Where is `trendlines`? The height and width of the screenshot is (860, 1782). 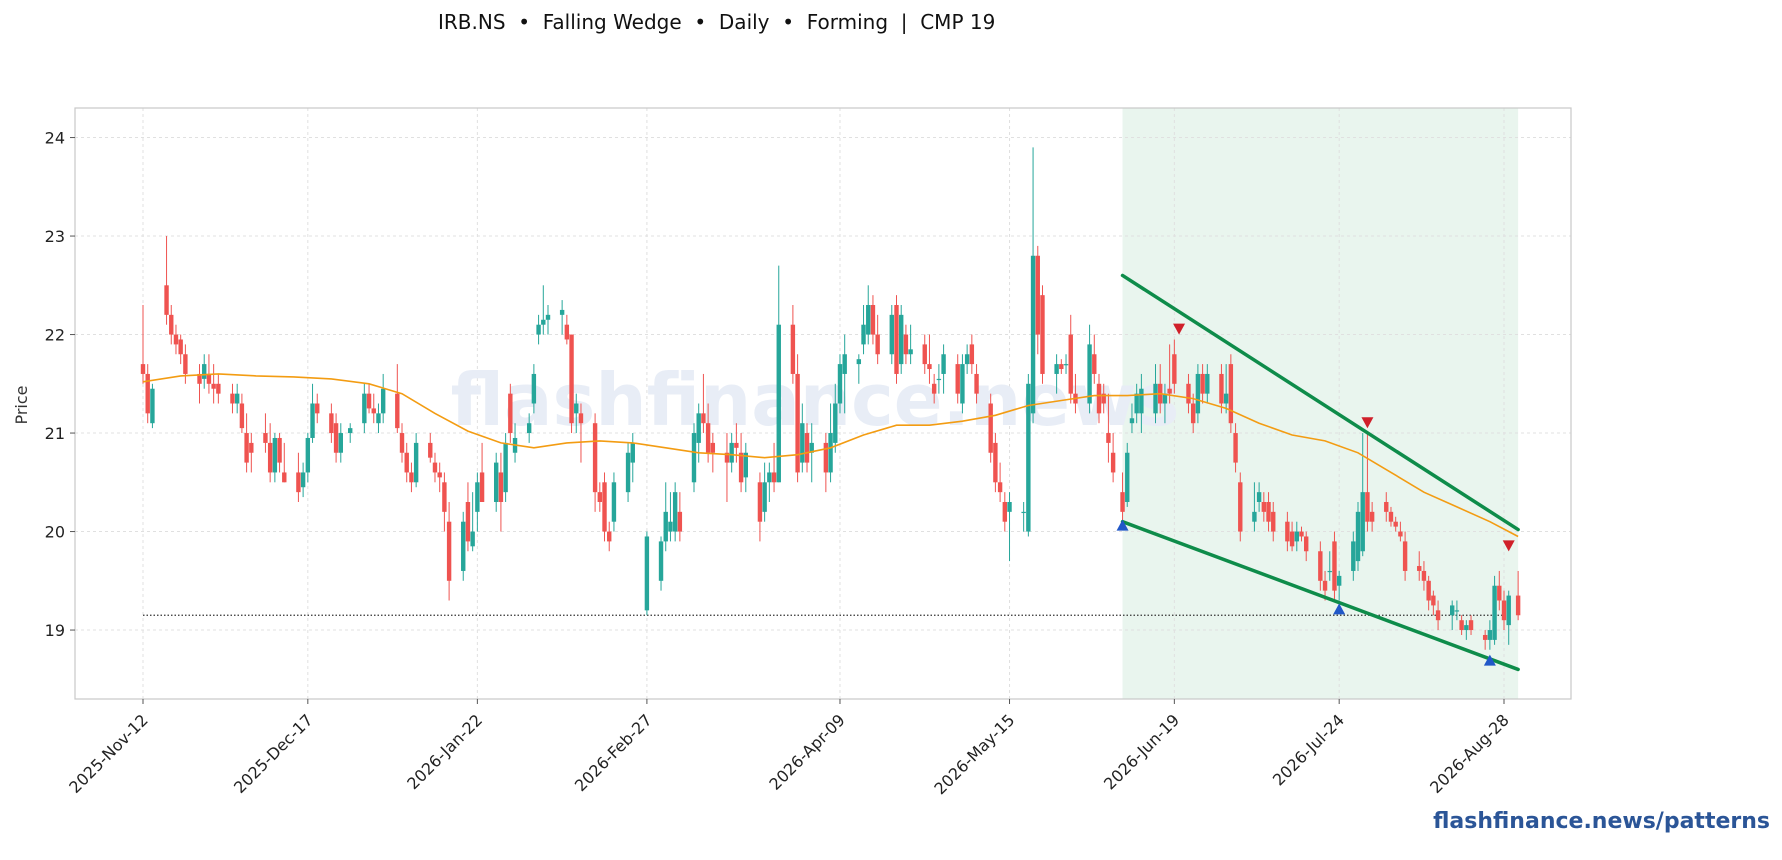 trendlines is located at coordinates (1320, 472).